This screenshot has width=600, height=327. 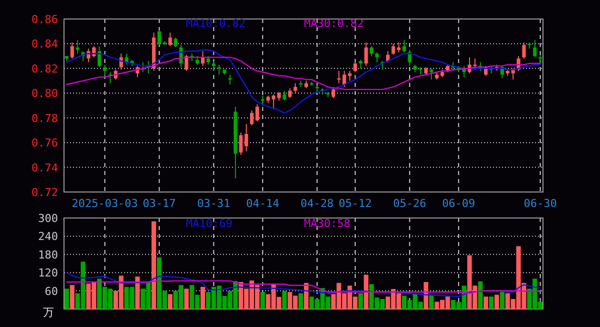 I want to click on y-tick-label: 60, so click(x=51, y=291).